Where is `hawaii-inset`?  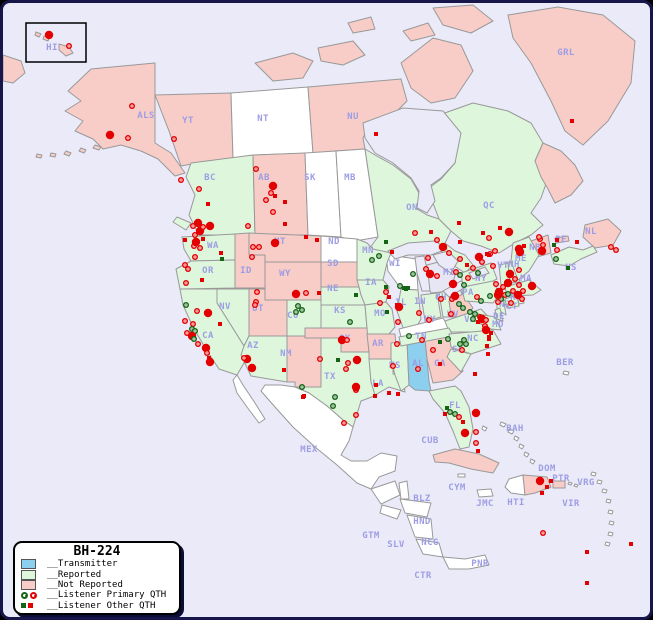 hawaii-inset is located at coordinates (56, 42).